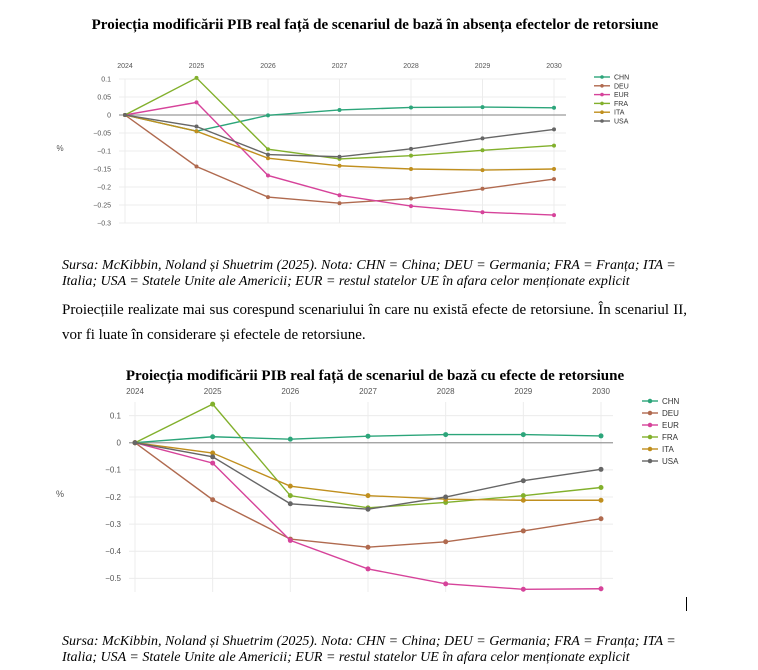  Describe the element at coordinates (670, 425) in the screenshot. I see `chart2-legend-label: EUR` at that location.